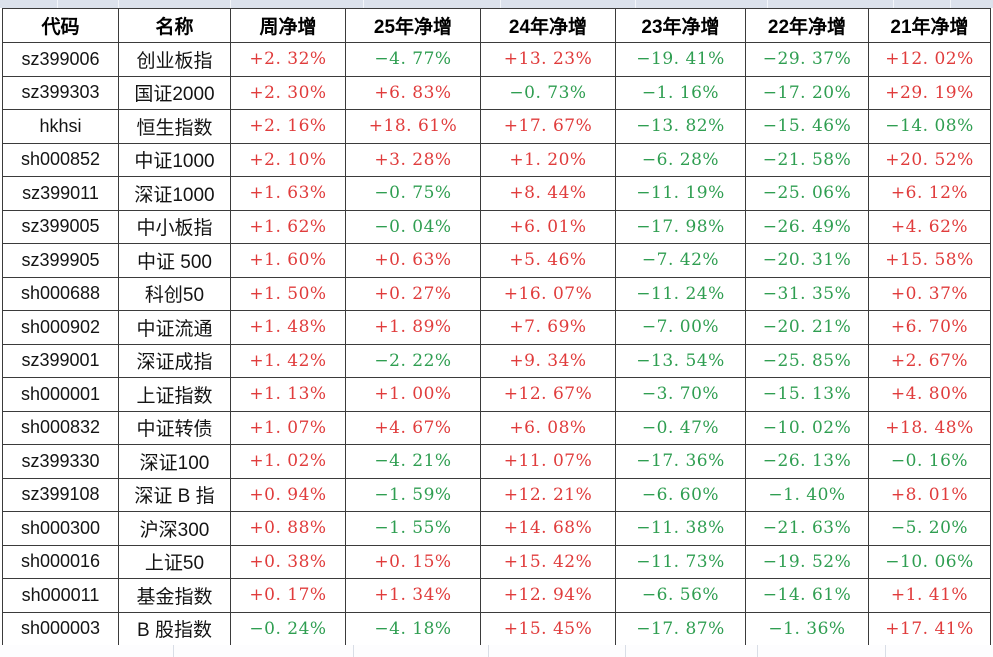 This screenshot has width=993, height=657. Describe the element at coordinates (807, 59) in the screenshot. I see `cell-y22-value: −29. 37%` at that location.